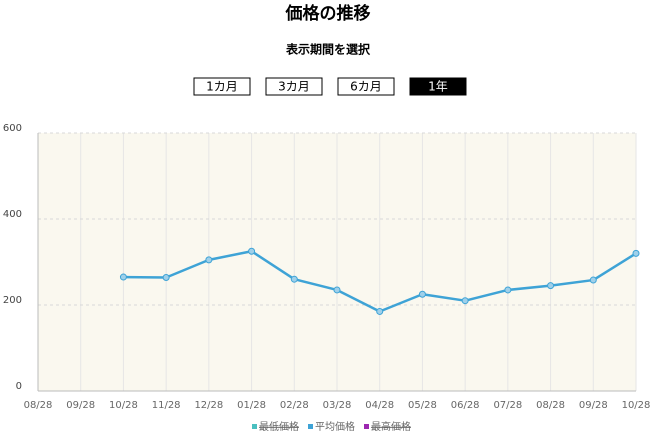  What do you see at coordinates (12, 214) in the screenshot?
I see `y-tick-label: 400` at bounding box center [12, 214].